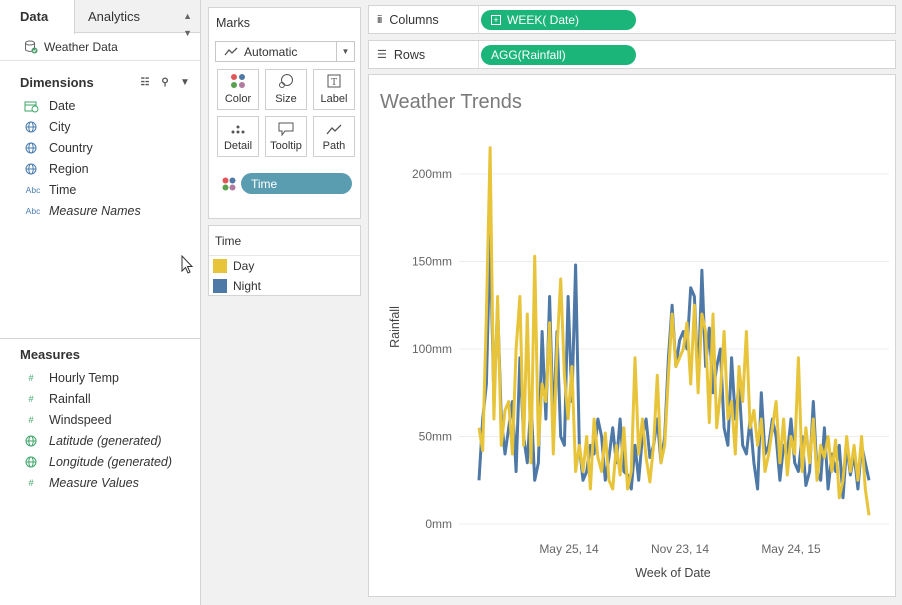 This screenshot has width=902, height=605. Describe the element at coordinates (238, 99) in the screenshot. I see `color-button-label: Color` at that location.